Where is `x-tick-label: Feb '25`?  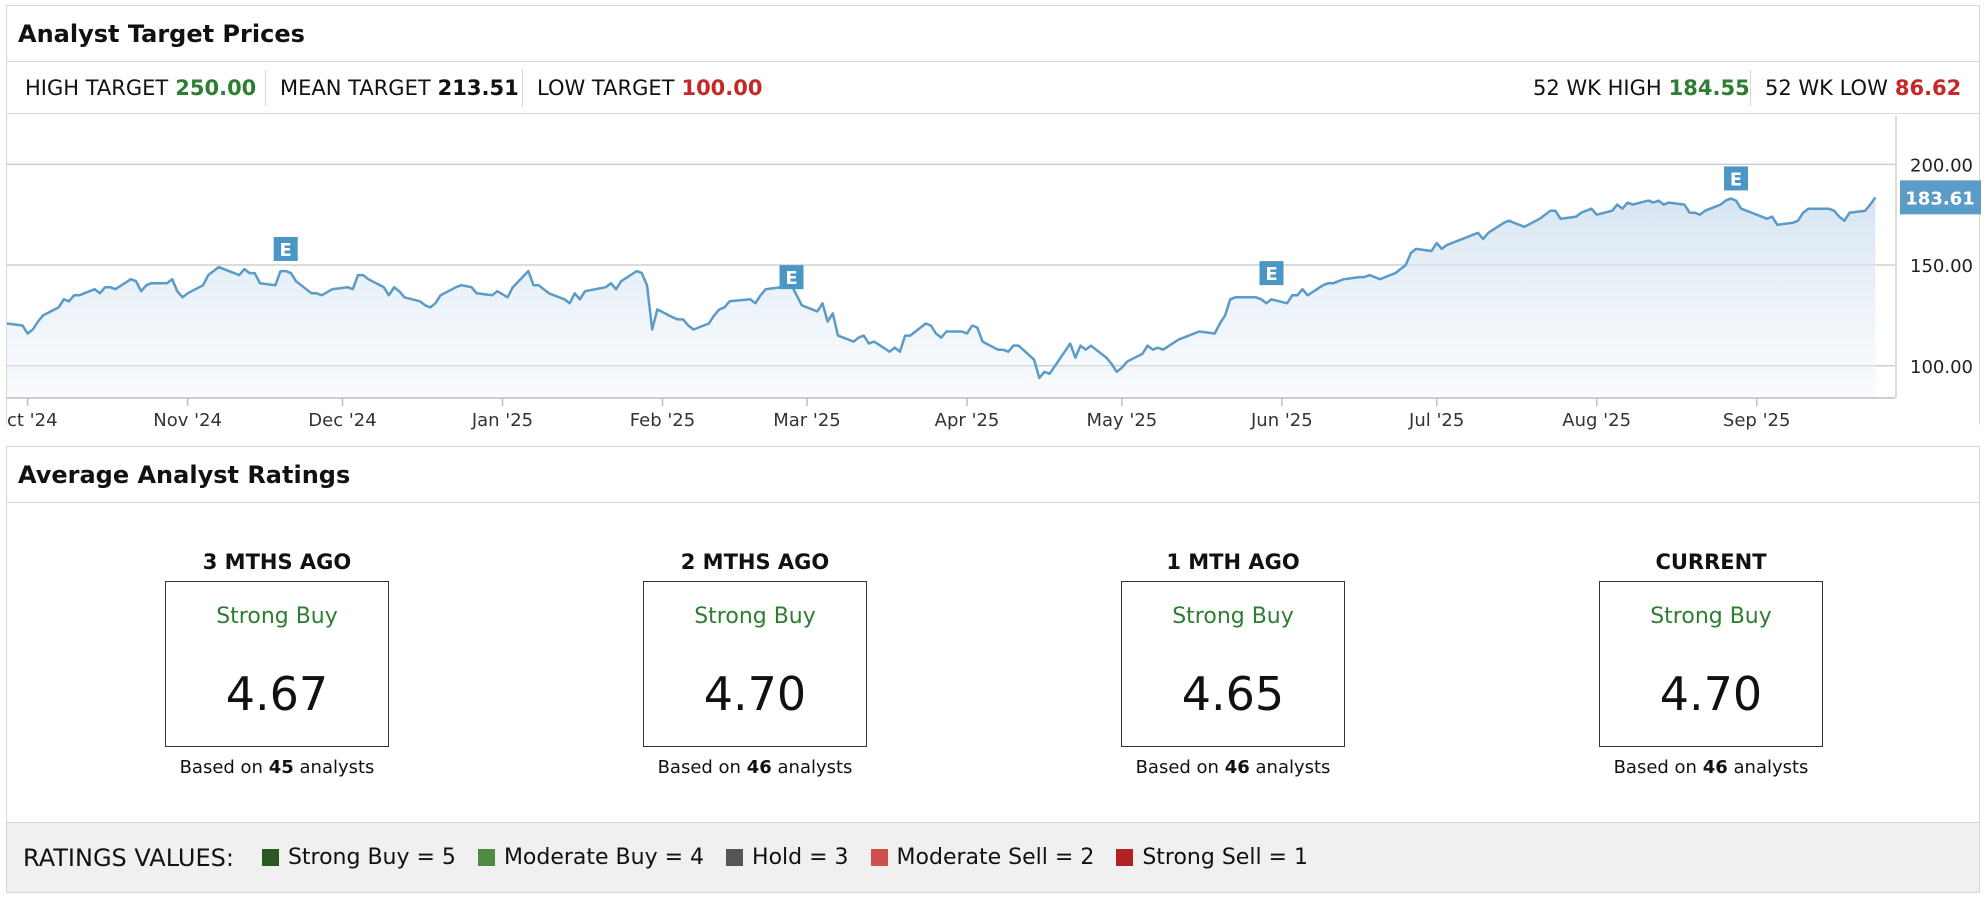
x-tick-label: Feb '25 is located at coordinates (662, 420).